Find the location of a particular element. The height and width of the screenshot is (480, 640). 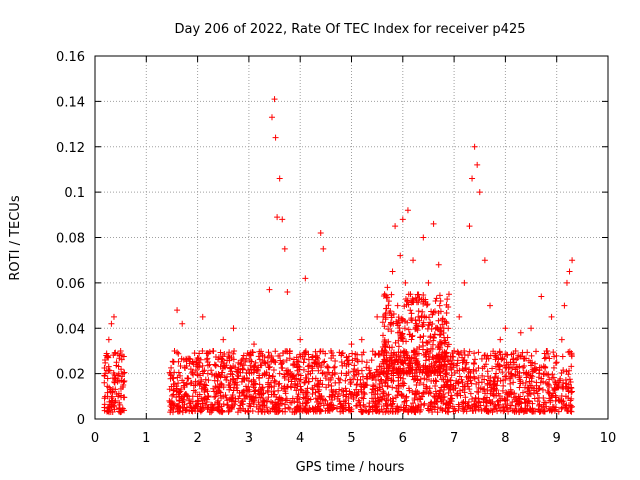

x-tick-label: 1 is located at coordinates (146, 438).